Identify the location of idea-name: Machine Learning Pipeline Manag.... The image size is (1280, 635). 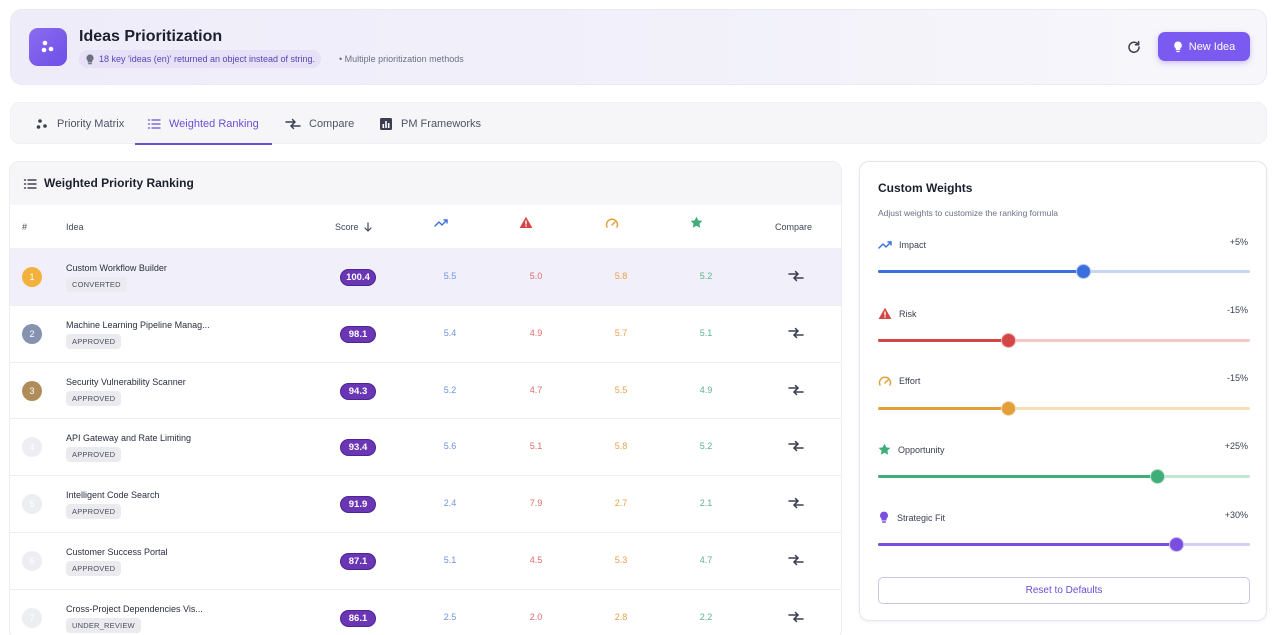
(138, 324).